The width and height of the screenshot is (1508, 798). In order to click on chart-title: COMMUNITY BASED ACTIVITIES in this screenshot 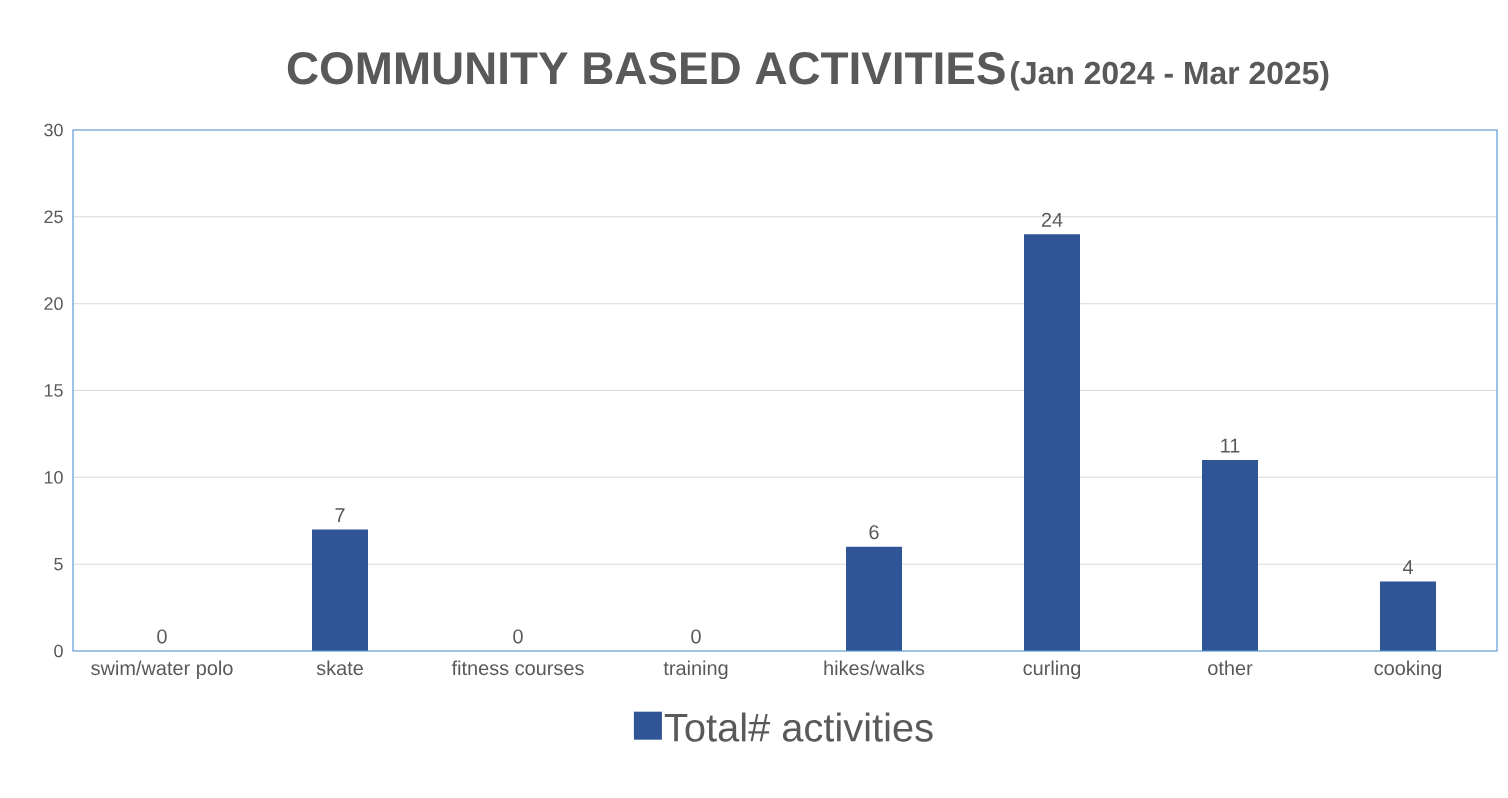, I will do `click(646, 68)`.